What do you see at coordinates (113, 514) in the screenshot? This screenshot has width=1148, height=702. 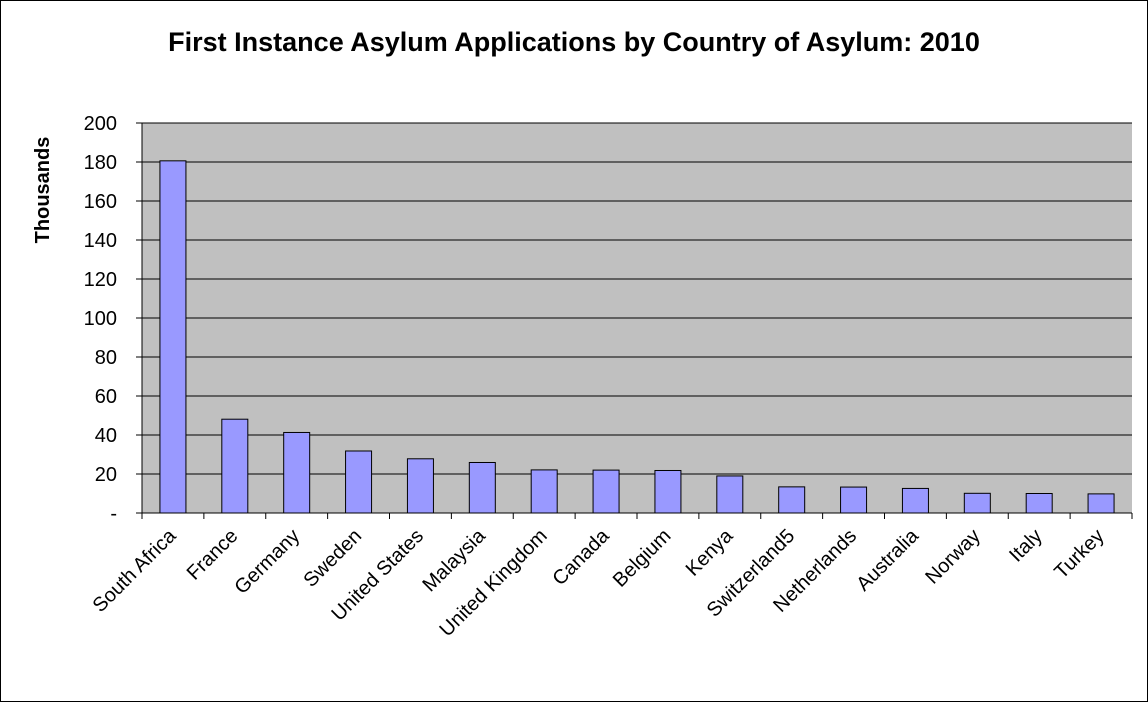 I see `y-tick-label: -` at bounding box center [113, 514].